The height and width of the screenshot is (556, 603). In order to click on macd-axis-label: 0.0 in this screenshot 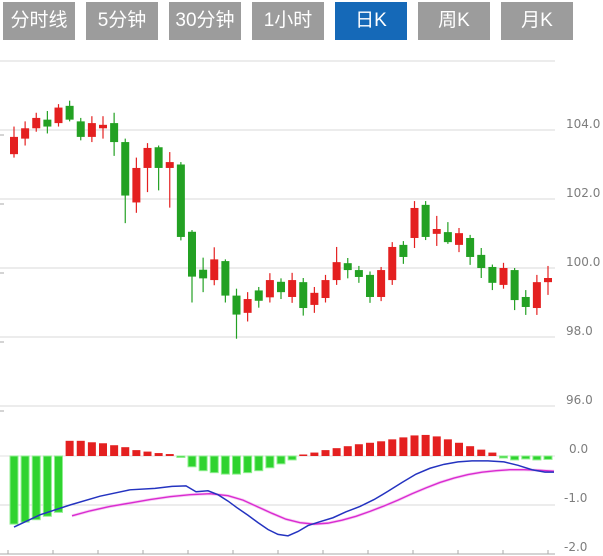, I will do `click(578, 449)`.